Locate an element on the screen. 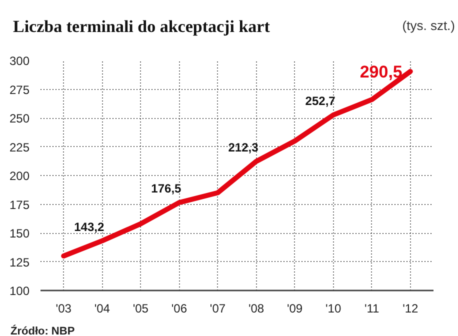 The image size is (458, 336). y-tick-label: 200 is located at coordinates (19, 176).